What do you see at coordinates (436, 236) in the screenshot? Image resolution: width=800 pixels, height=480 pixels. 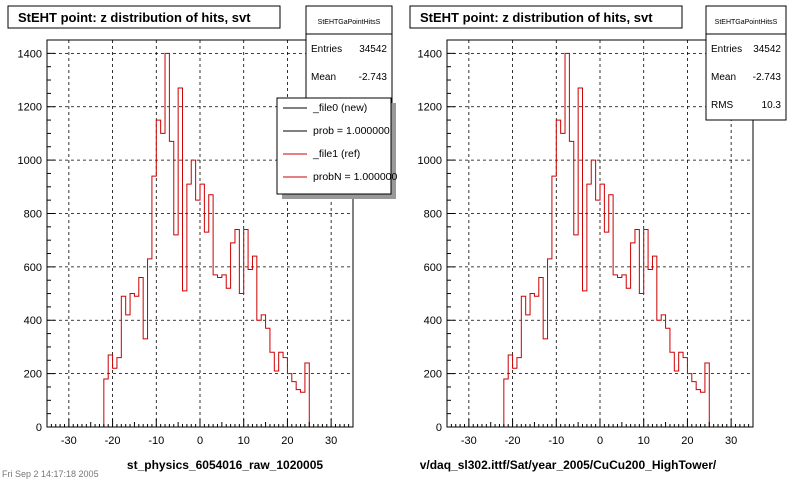 I see `y-axis-right: 0 200 400 600 800 1000 1200 1400` at bounding box center [436, 236].